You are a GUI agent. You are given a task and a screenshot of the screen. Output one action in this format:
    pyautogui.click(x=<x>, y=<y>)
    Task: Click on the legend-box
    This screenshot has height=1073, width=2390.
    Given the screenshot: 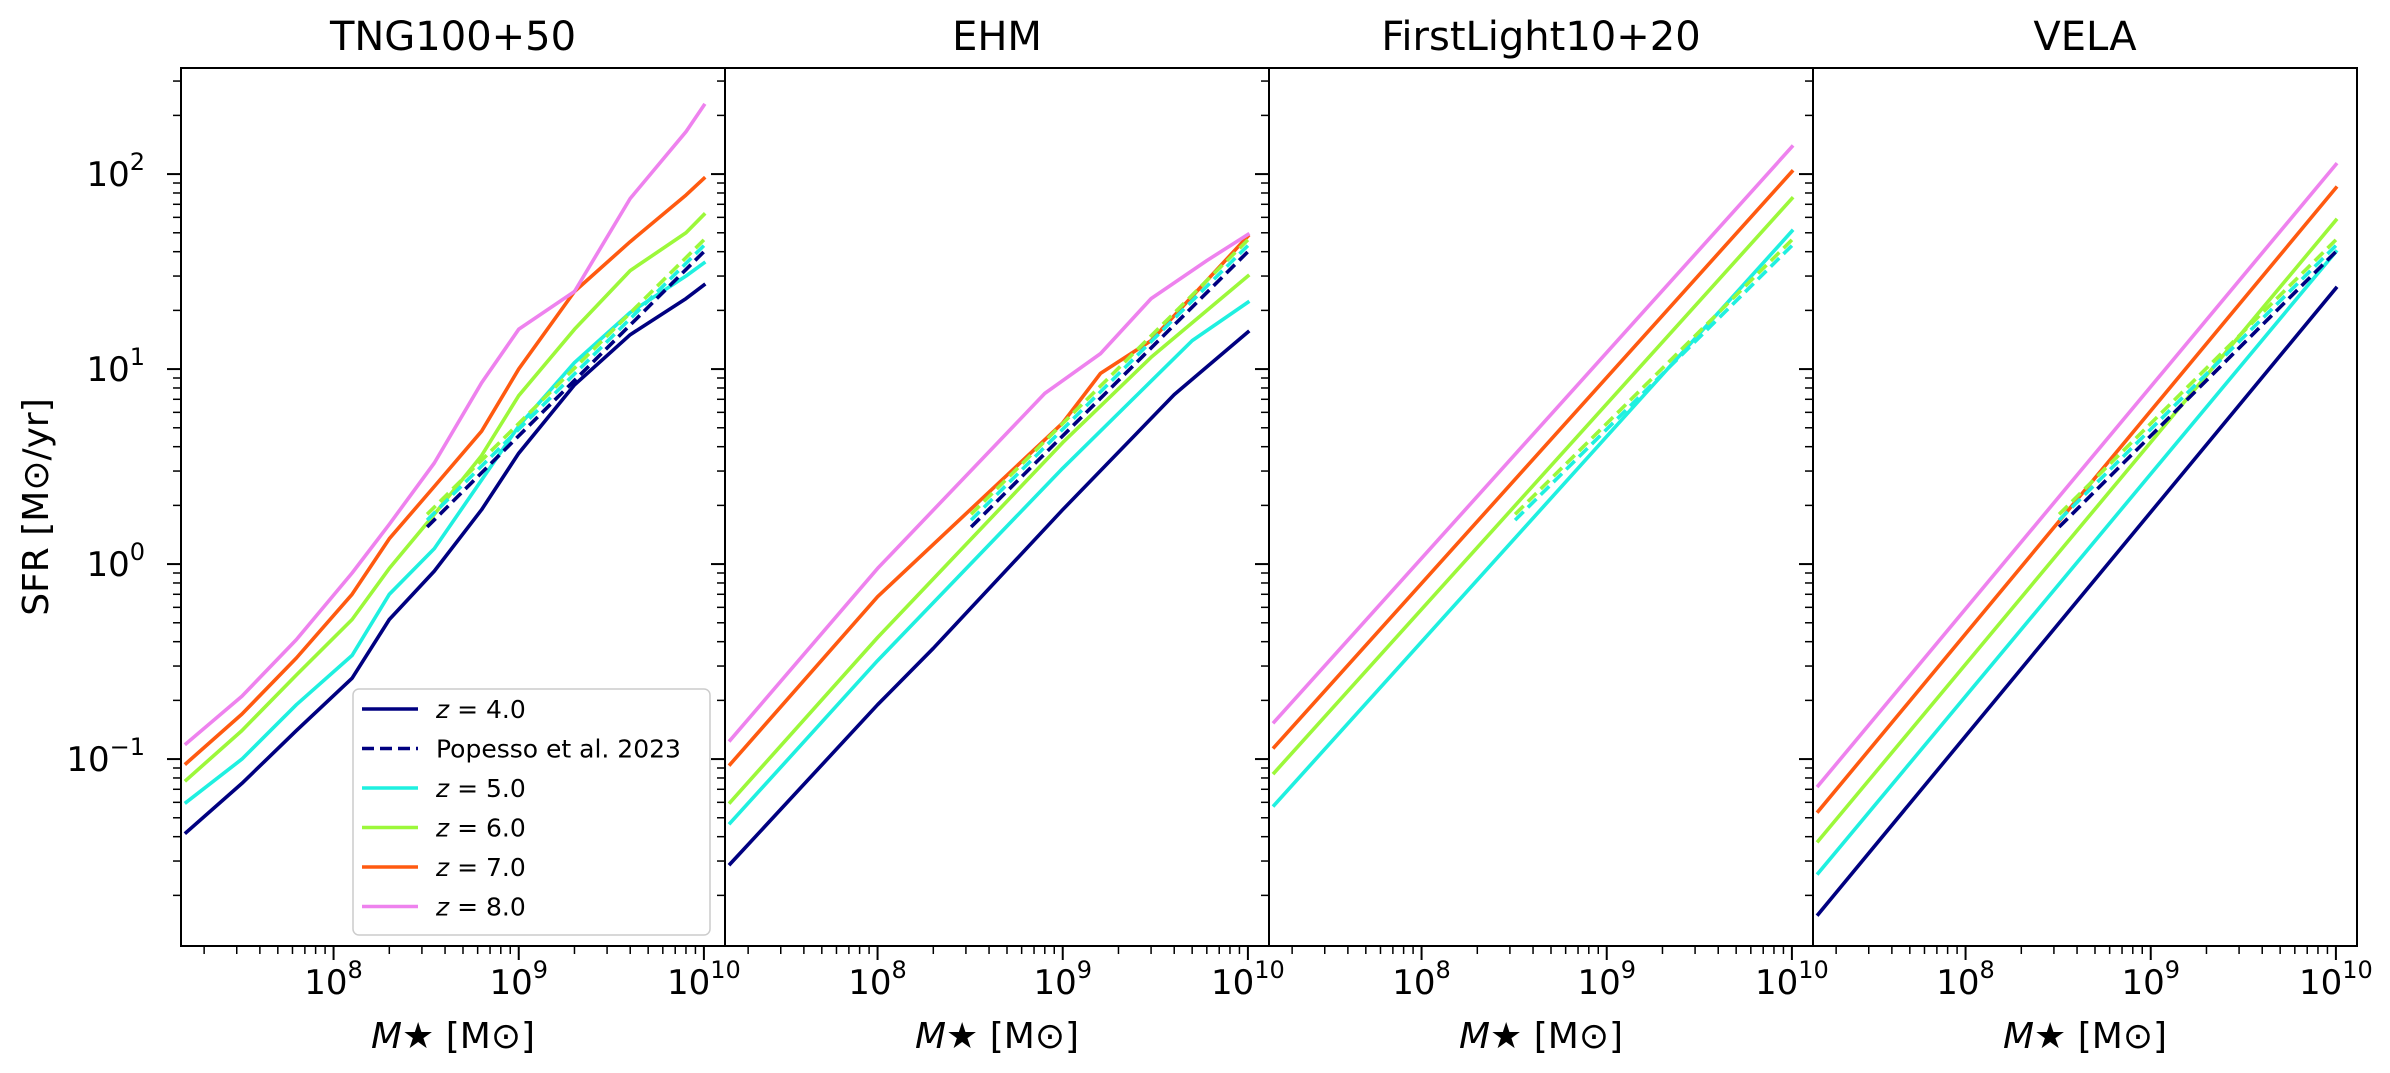 What is the action you would take?
    pyautogui.click(x=531, y=812)
    